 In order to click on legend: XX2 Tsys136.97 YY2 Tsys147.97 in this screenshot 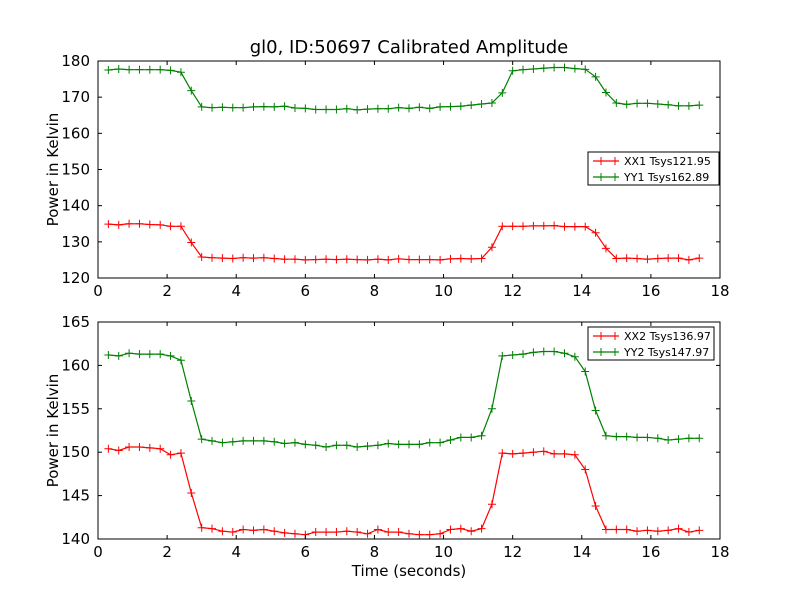, I will do `click(651, 343)`.